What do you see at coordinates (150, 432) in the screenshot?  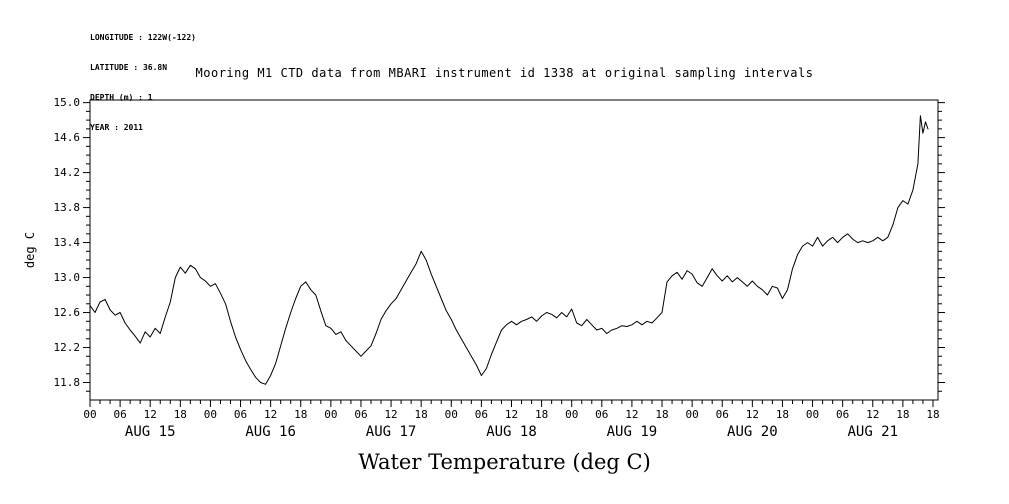 I see `day-label: AUG 15` at bounding box center [150, 432].